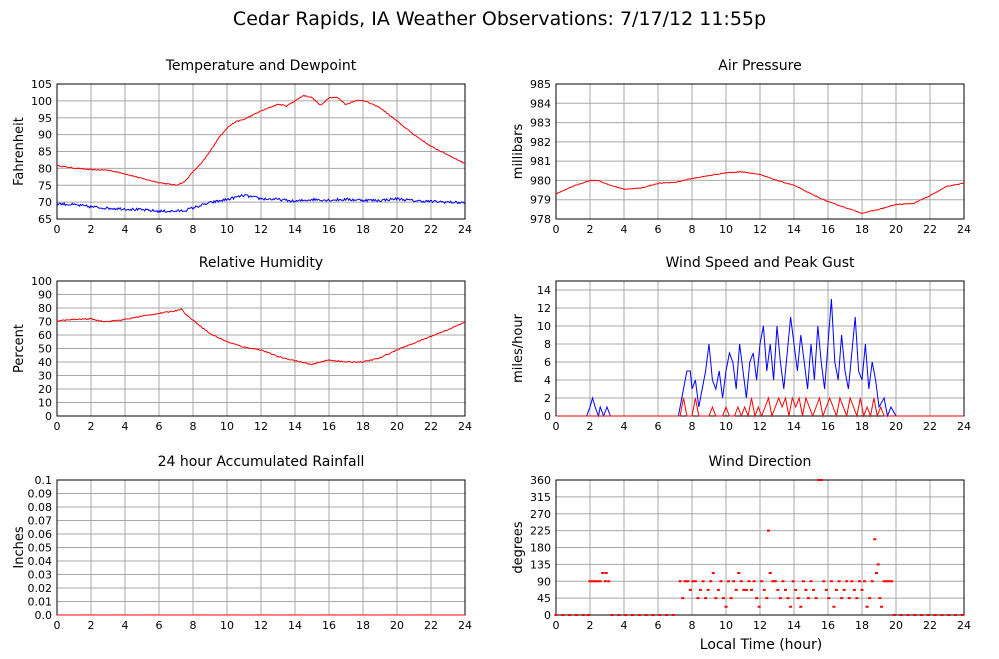  Describe the element at coordinates (295, 625) in the screenshot. I see `x-tick-label: 14` at that location.